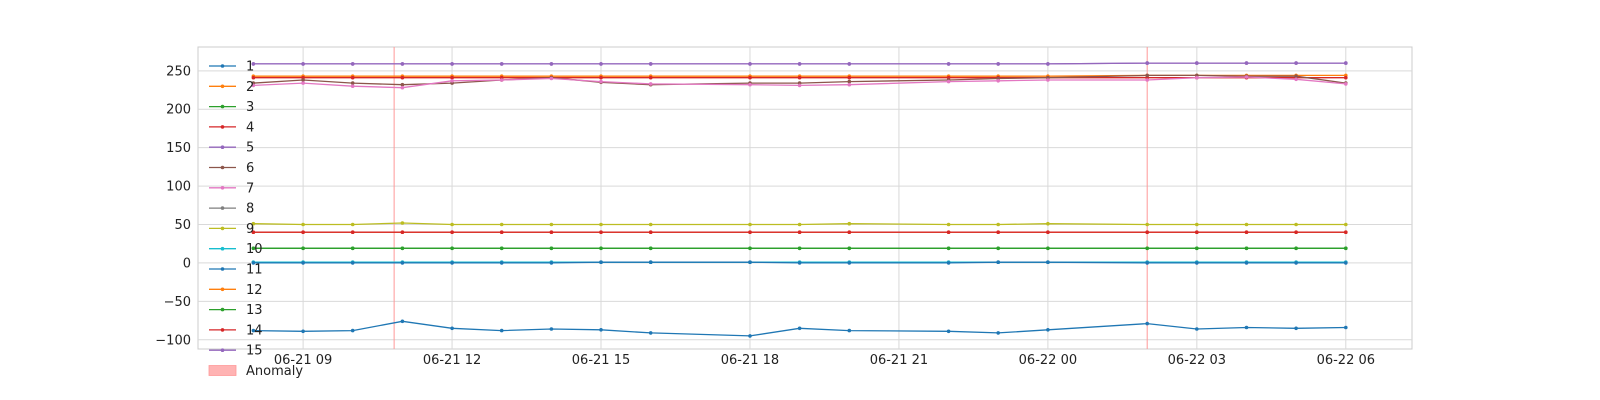 This screenshot has width=1600, height=400. What do you see at coordinates (222, 370) in the screenshot?
I see `legend-swatch` at bounding box center [222, 370].